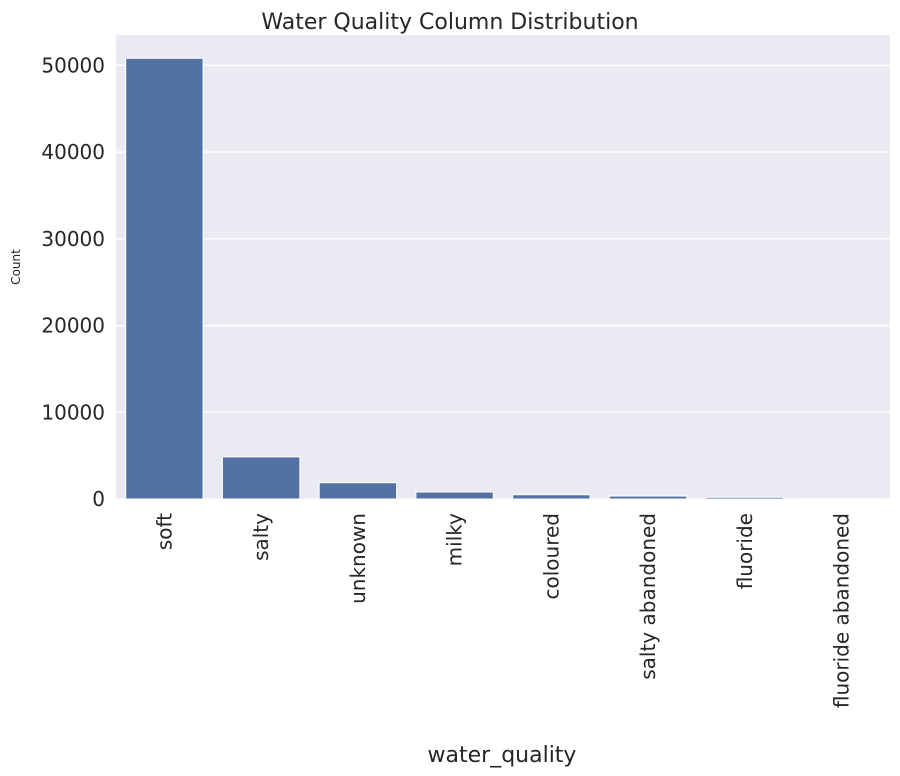  Describe the element at coordinates (73, 65) in the screenshot. I see `y-tick-label: 50000` at that location.